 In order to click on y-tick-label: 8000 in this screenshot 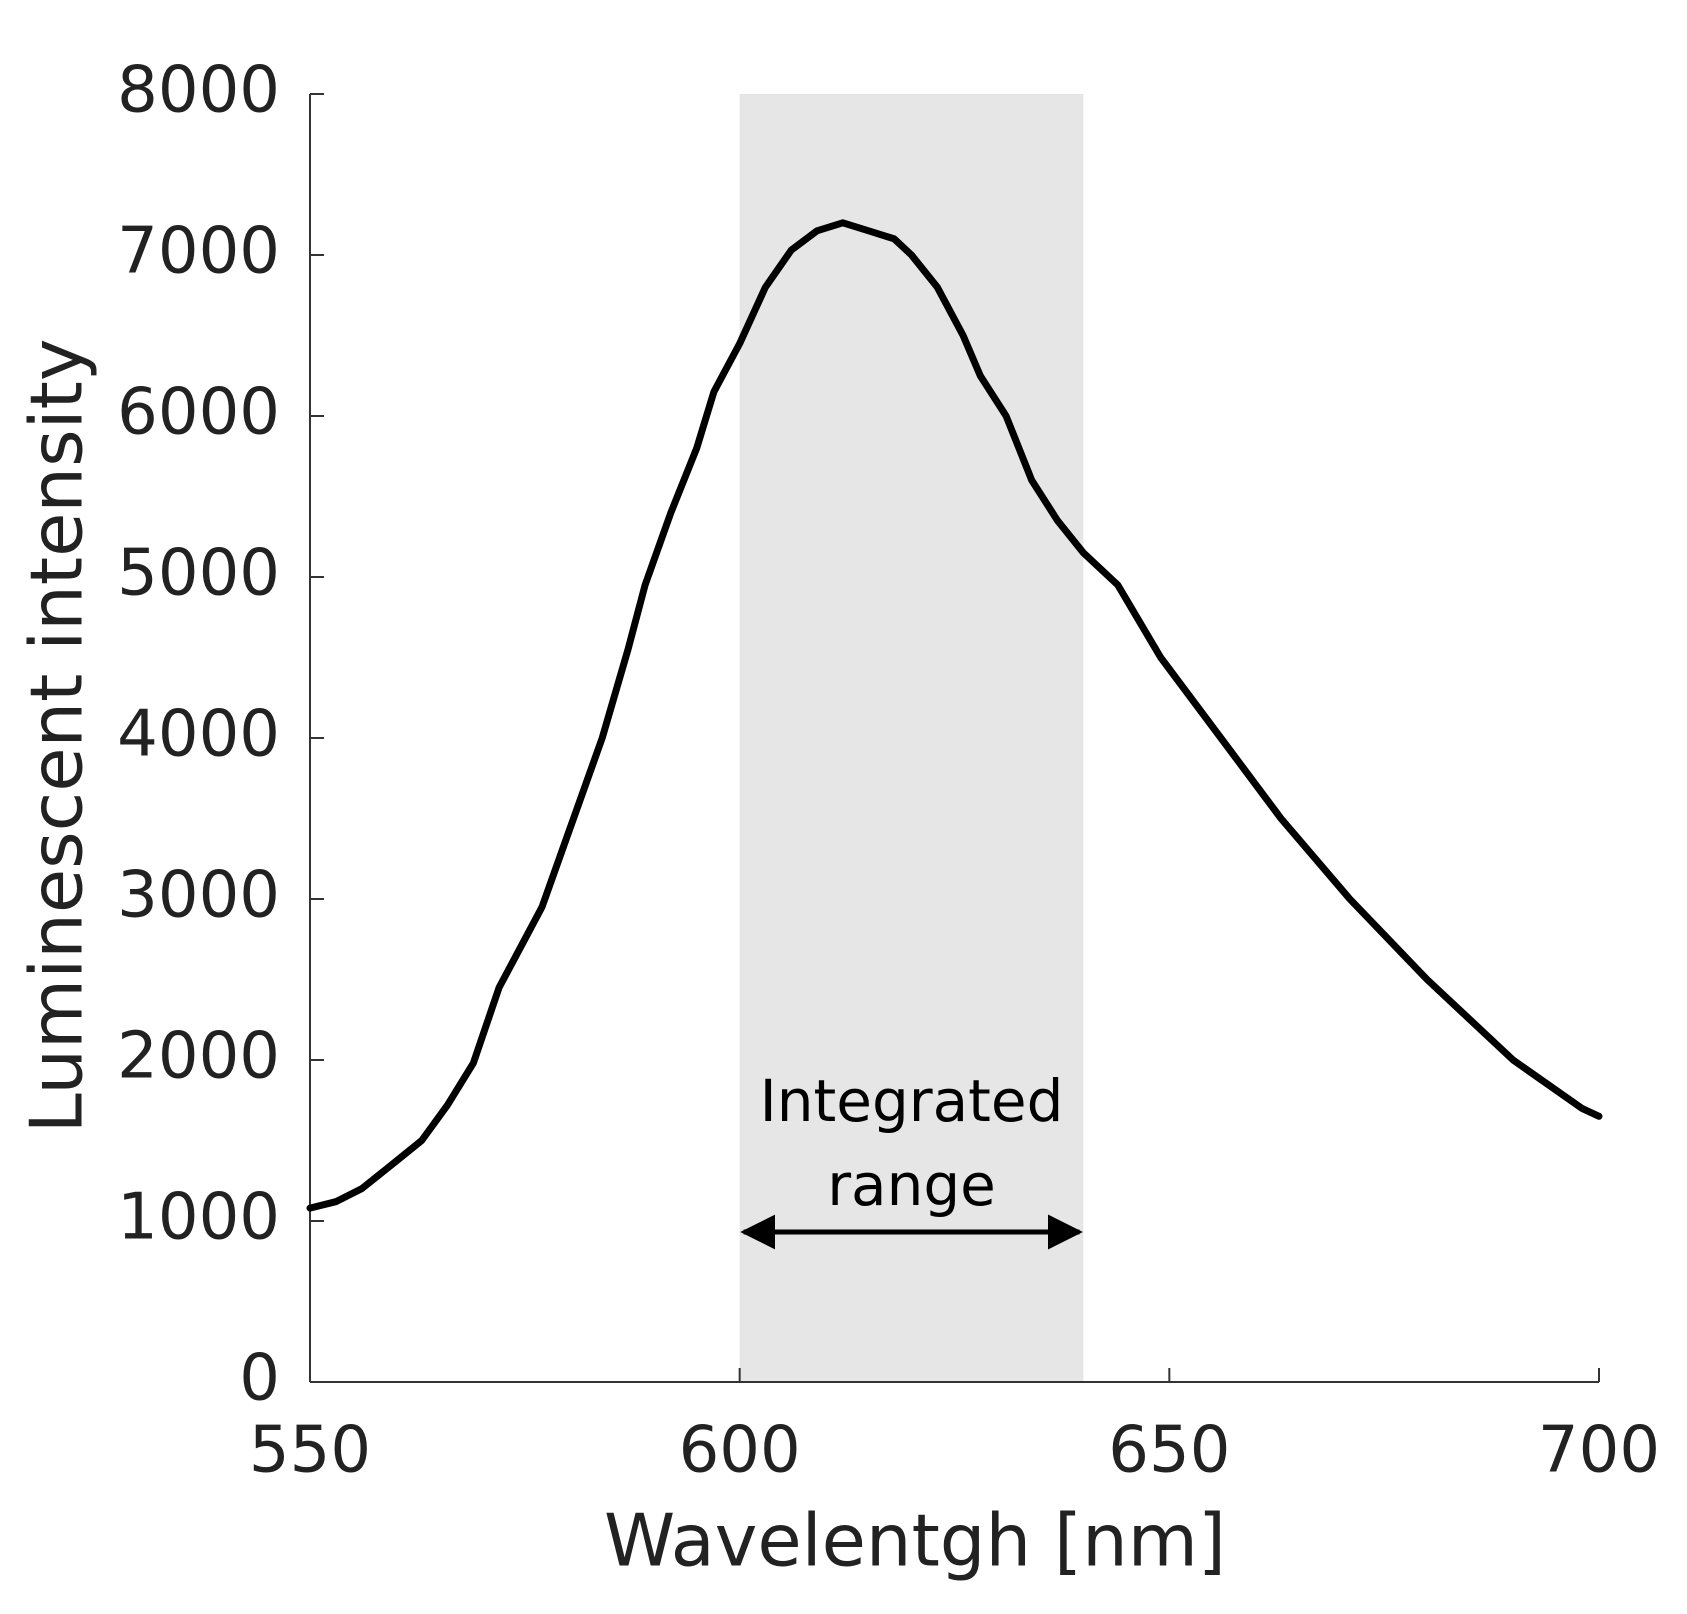, I will do `click(198, 91)`.